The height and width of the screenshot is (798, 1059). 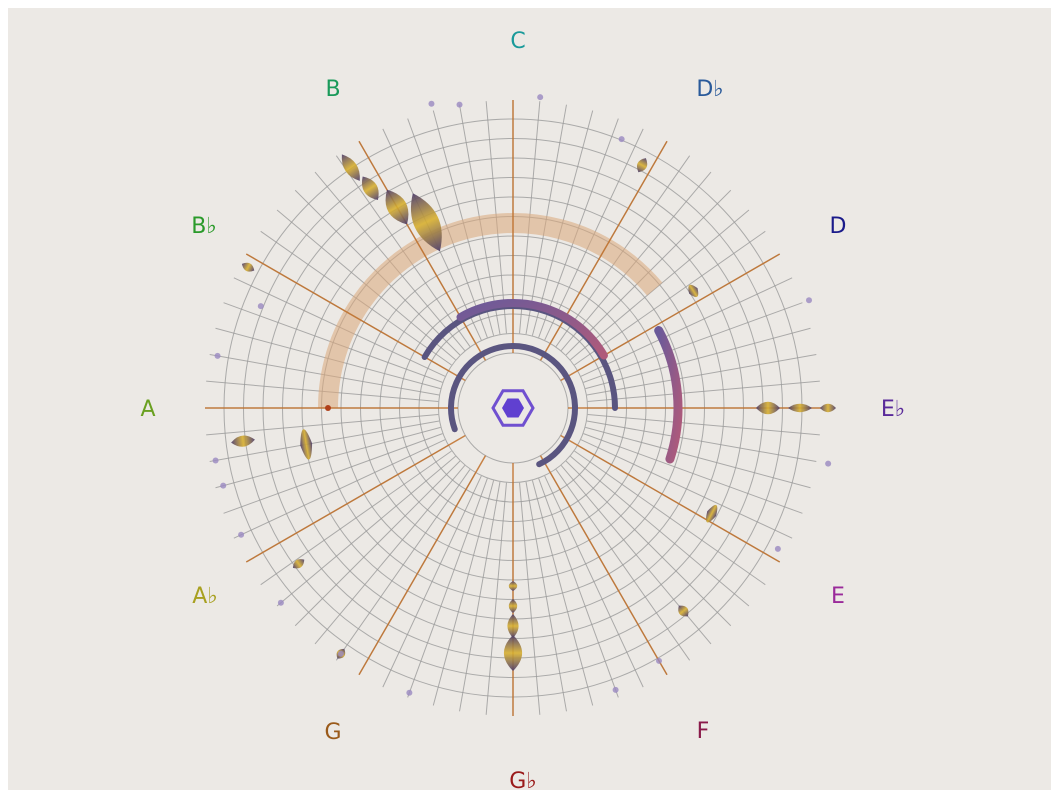 What do you see at coordinates (332, 89) in the screenshot?
I see `note-label: B` at bounding box center [332, 89].